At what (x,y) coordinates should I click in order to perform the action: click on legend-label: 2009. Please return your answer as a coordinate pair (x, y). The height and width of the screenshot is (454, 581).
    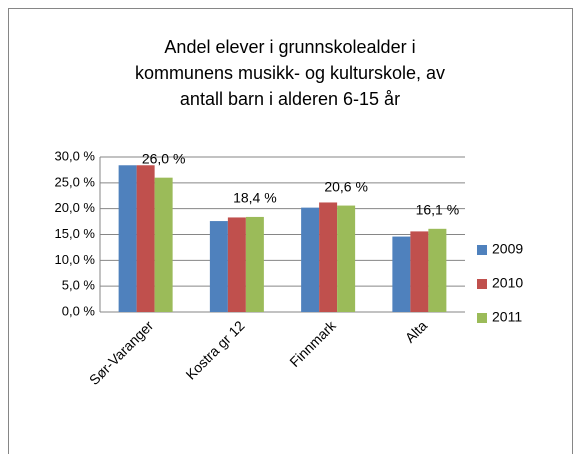
    Looking at the image, I should click on (507, 249).